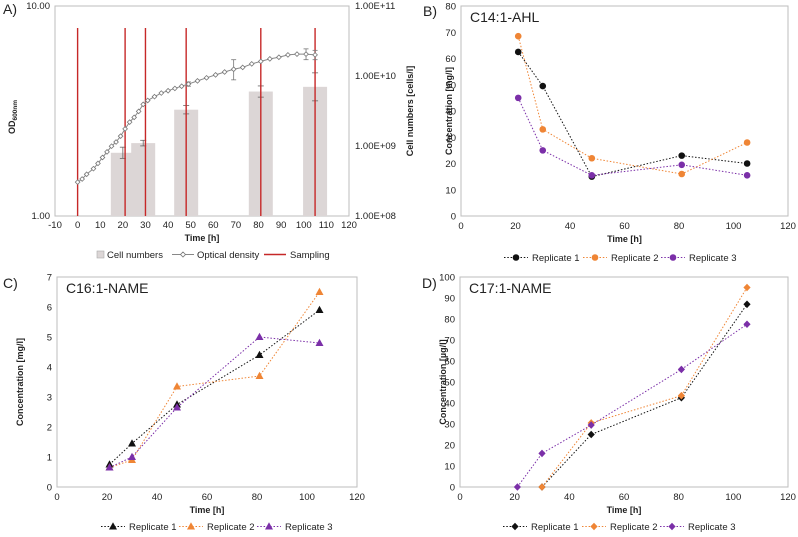 Image resolution: width=798 pixels, height=537 pixels. I want to click on panel-d-y-tick-label: 100, so click(447, 278).